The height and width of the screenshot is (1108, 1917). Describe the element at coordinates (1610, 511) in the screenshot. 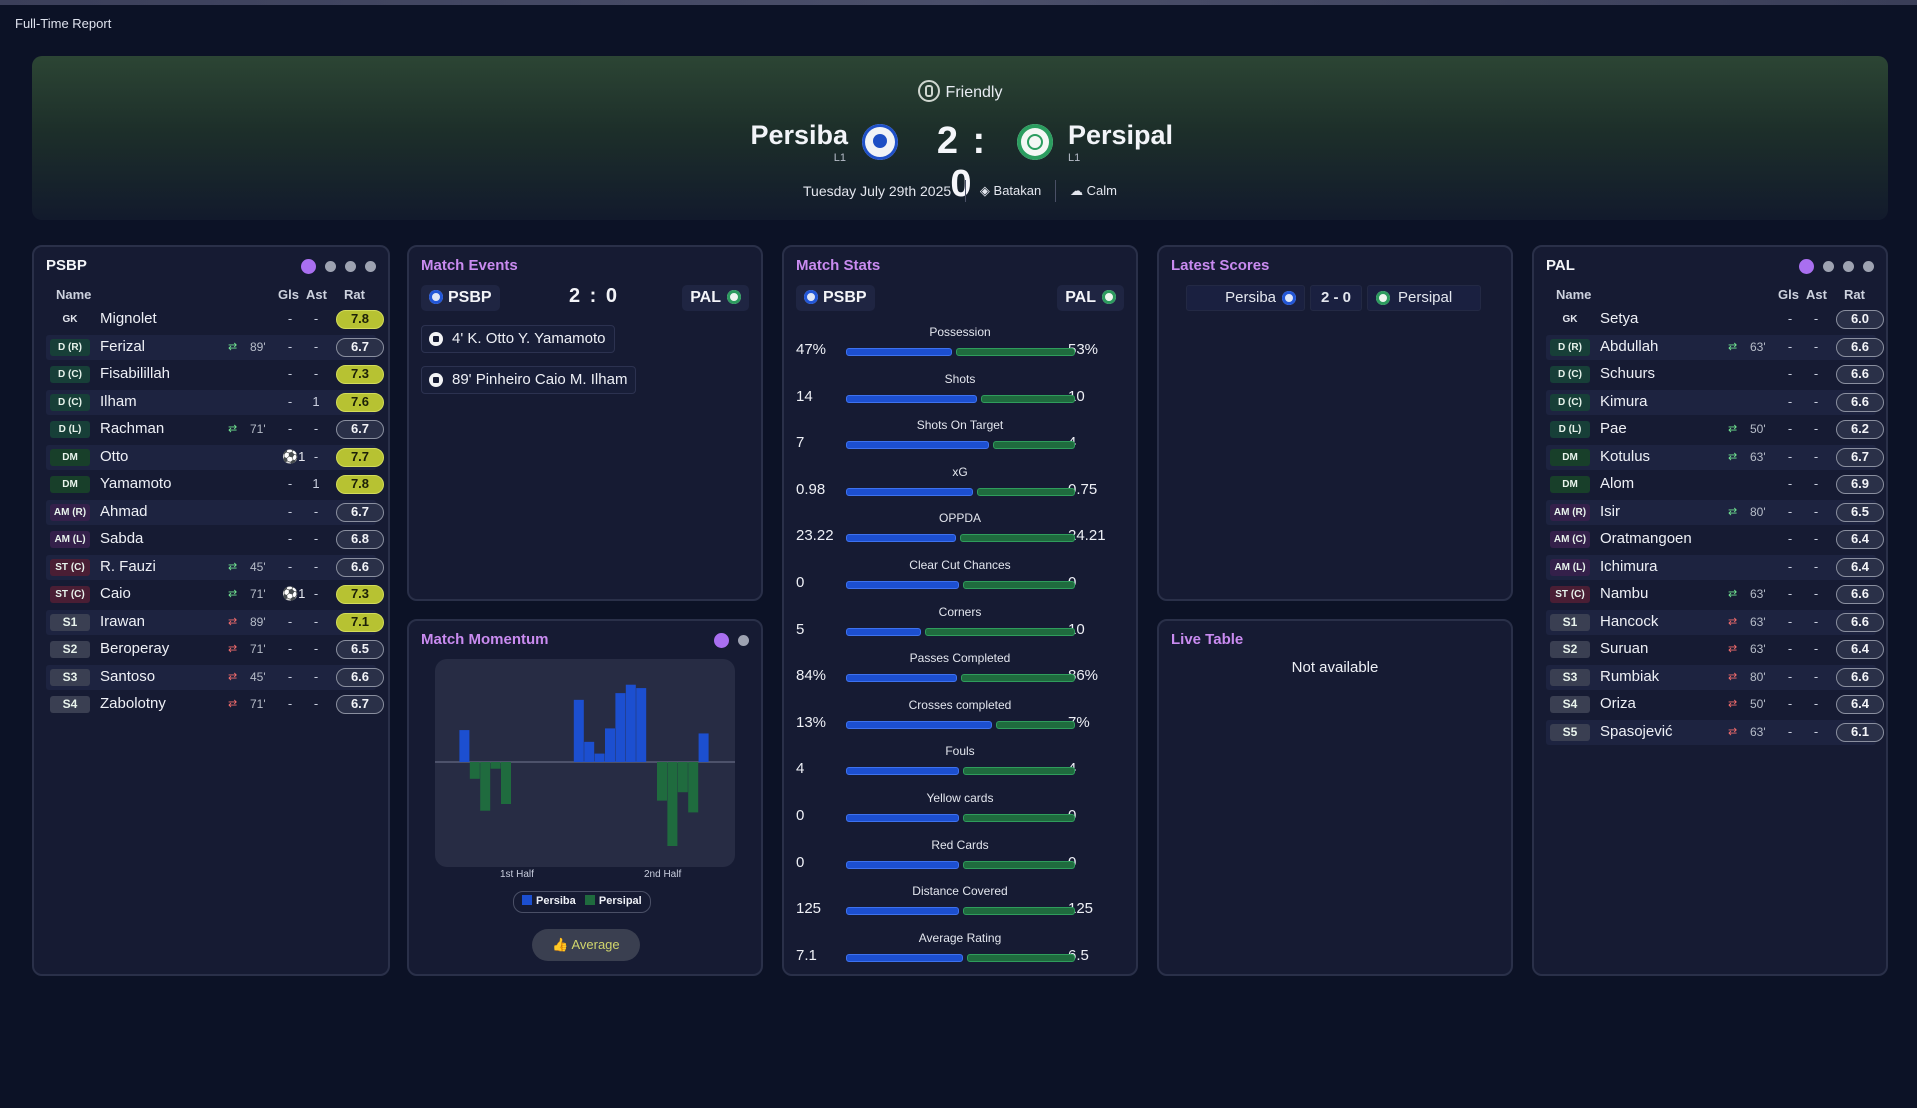

I see `player-name: Isir` at that location.